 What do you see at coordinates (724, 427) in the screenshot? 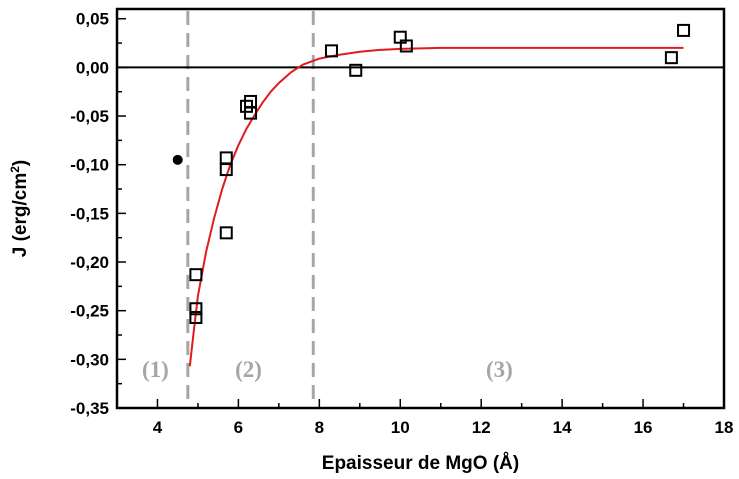
I see `x-tick-label: 18` at bounding box center [724, 427].